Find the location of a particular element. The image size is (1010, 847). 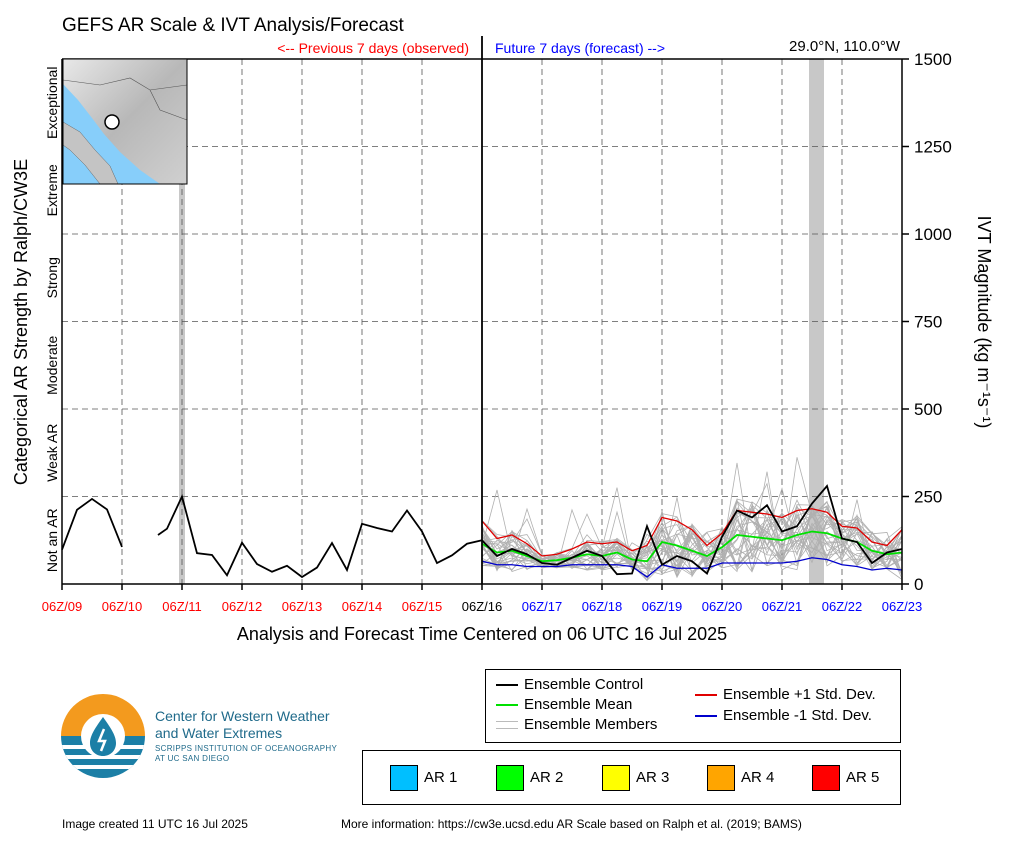

legend-item-minus-sd: Ensemble -1 Std. Dev. is located at coordinates (783, 715).